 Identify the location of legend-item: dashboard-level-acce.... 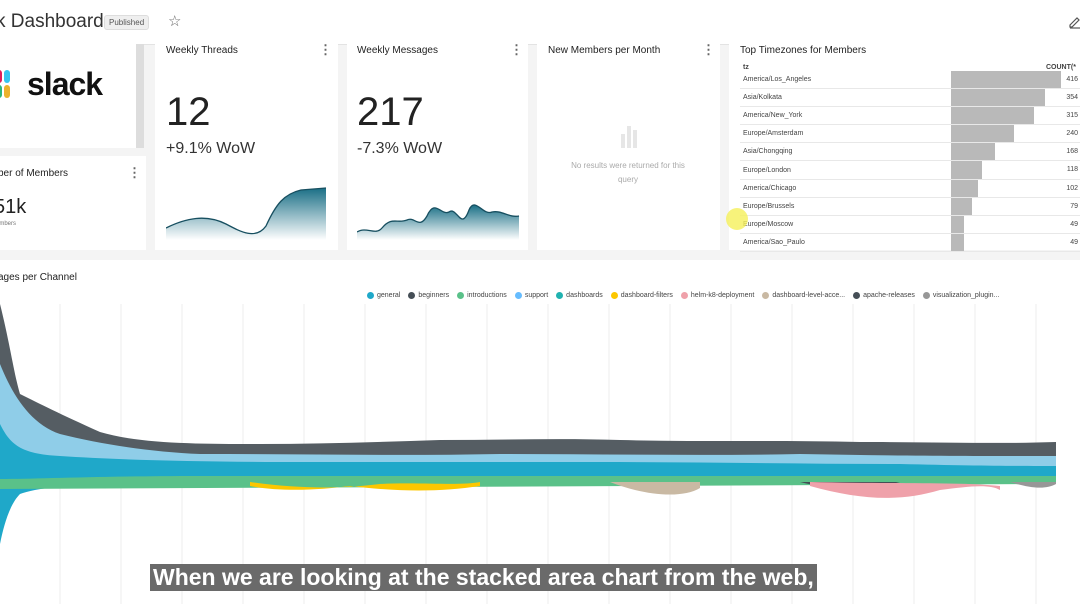
(803, 295).